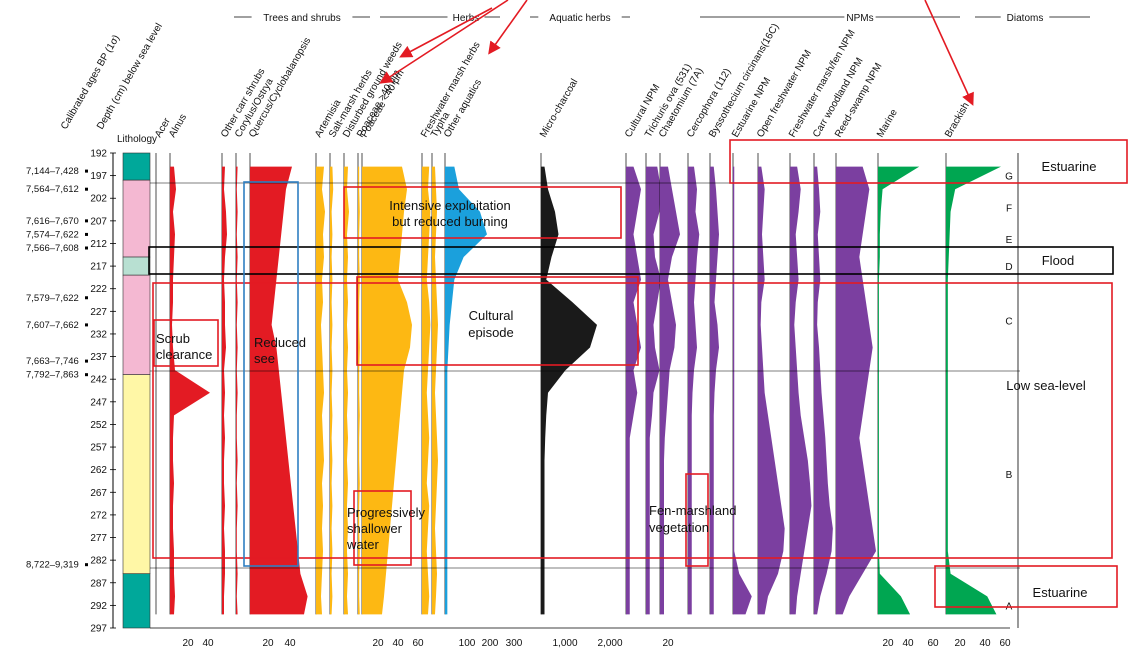  I want to click on flood-box, so click(631, 260).